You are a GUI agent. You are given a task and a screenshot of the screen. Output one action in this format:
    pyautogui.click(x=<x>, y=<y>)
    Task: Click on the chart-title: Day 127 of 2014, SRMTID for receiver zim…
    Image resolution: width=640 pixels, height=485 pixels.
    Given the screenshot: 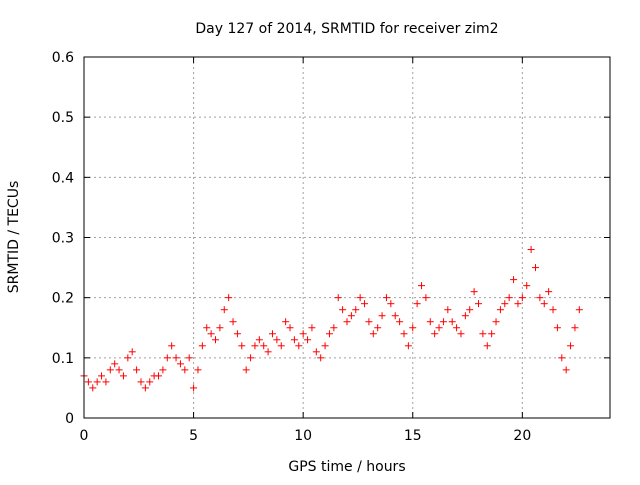 What is the action you would take?
    pyautogui.click(x=346, y=29)
    